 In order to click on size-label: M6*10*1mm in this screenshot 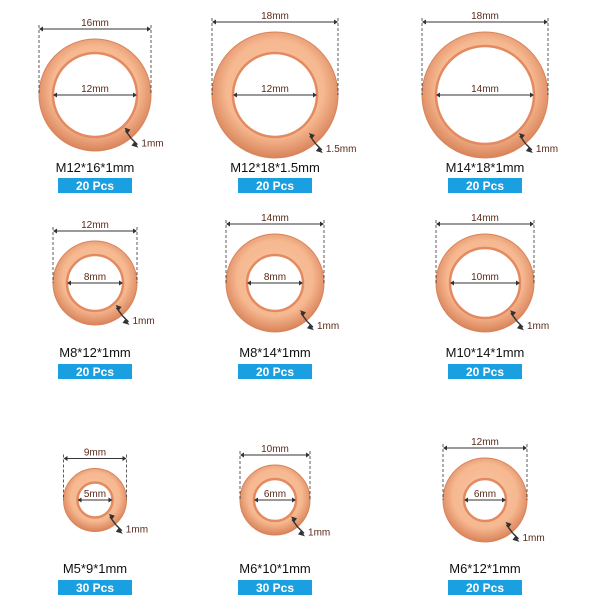, I will do `click(275, 568)`.